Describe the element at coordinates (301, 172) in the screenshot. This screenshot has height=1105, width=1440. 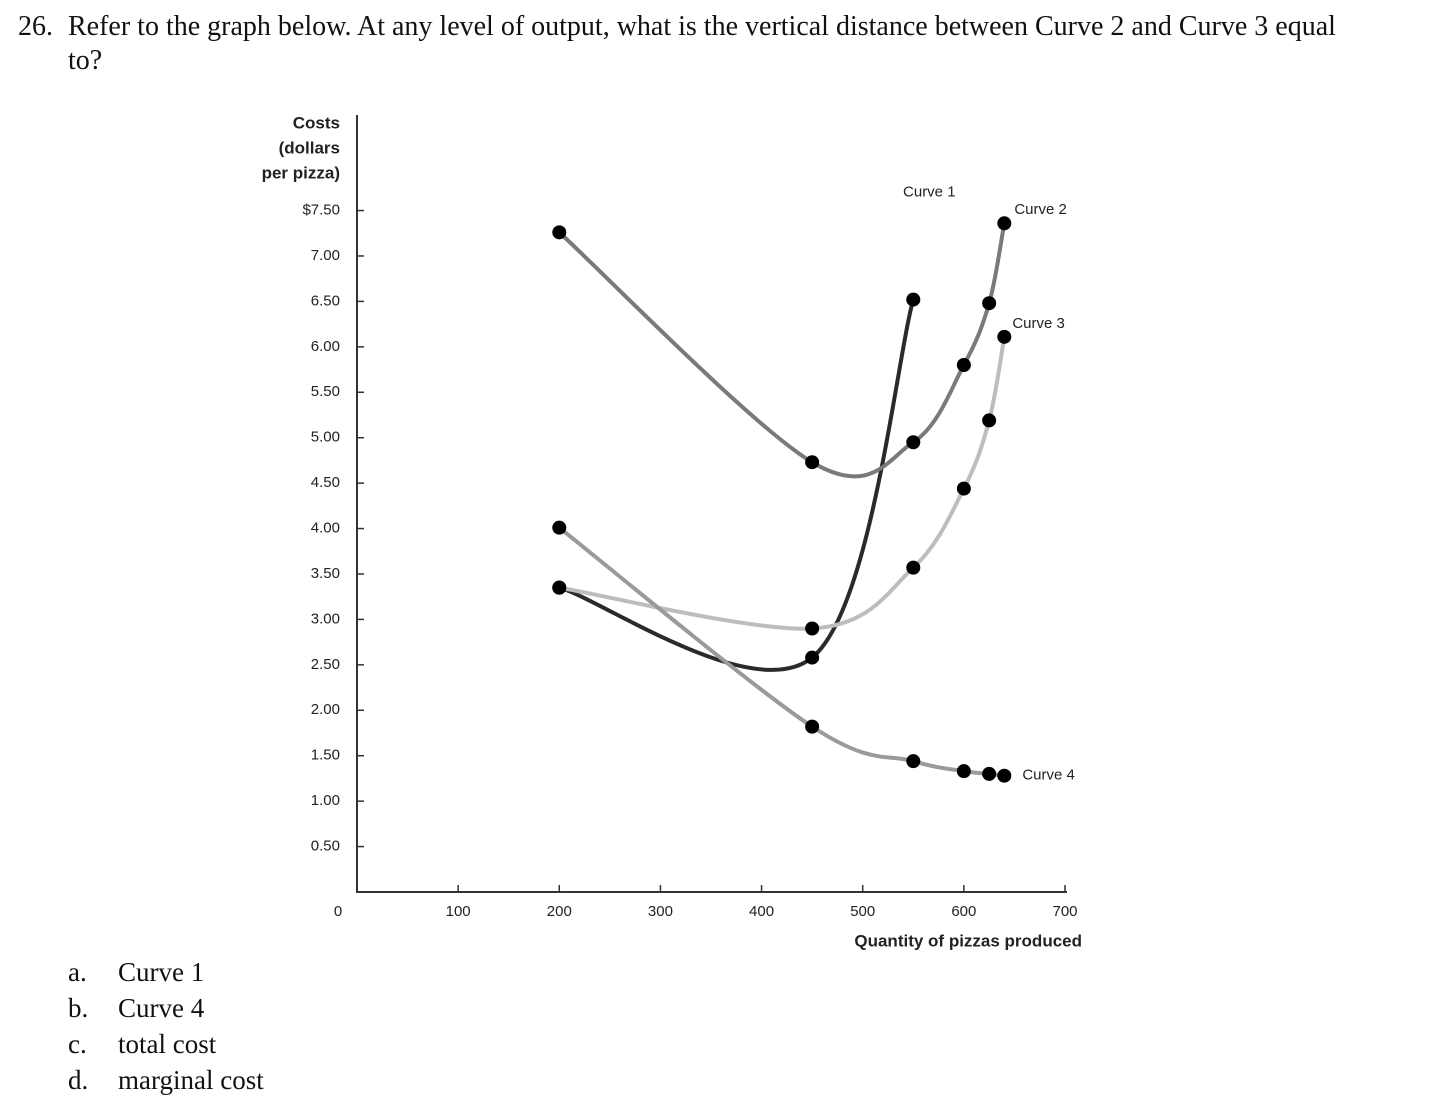
I see `y-axis-label: per pizza)` at that location.